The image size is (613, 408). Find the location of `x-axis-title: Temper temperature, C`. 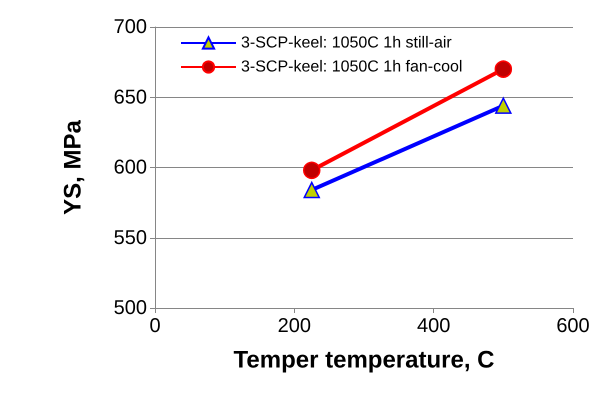

x-axis-title: Temper temperature, C is located at coordinates (364, 360).